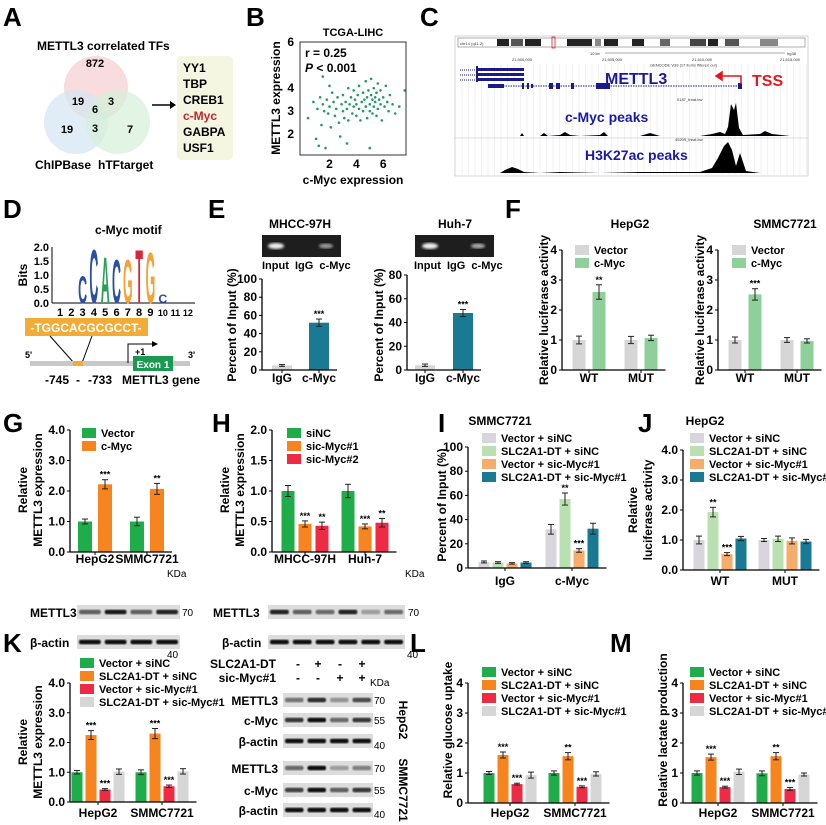 This screenshot has height=825, width=826. Describe the element at coordinates (453, 447) in the screenshot. I see `y-tick-label: 100` at that location.